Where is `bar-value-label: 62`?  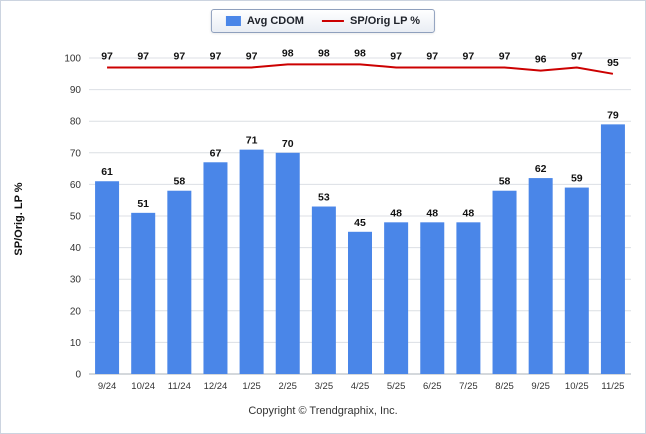
bar-value-label: 62 is located at coordinates (541, 169).